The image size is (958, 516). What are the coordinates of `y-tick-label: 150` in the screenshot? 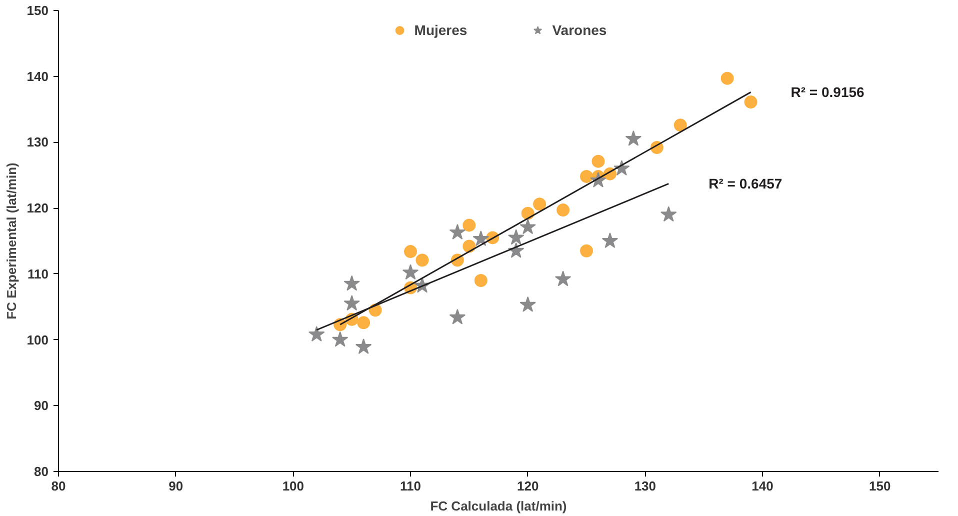 It's located at (37, 10).